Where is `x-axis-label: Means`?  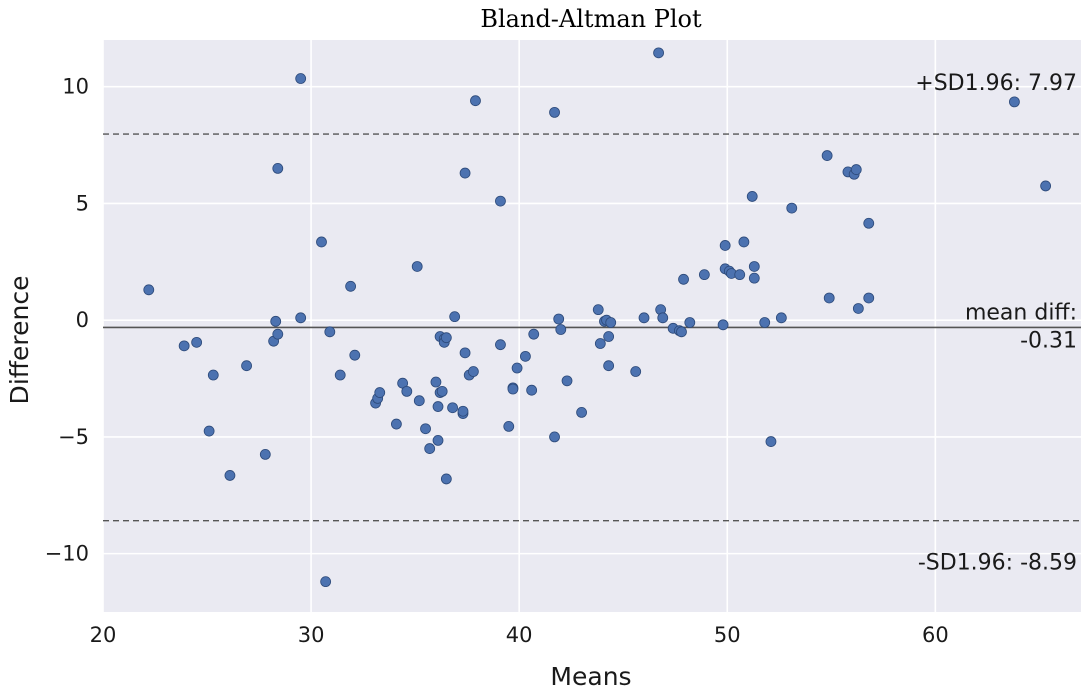
x-axis-label: Means is located at coordinates (590, 676).